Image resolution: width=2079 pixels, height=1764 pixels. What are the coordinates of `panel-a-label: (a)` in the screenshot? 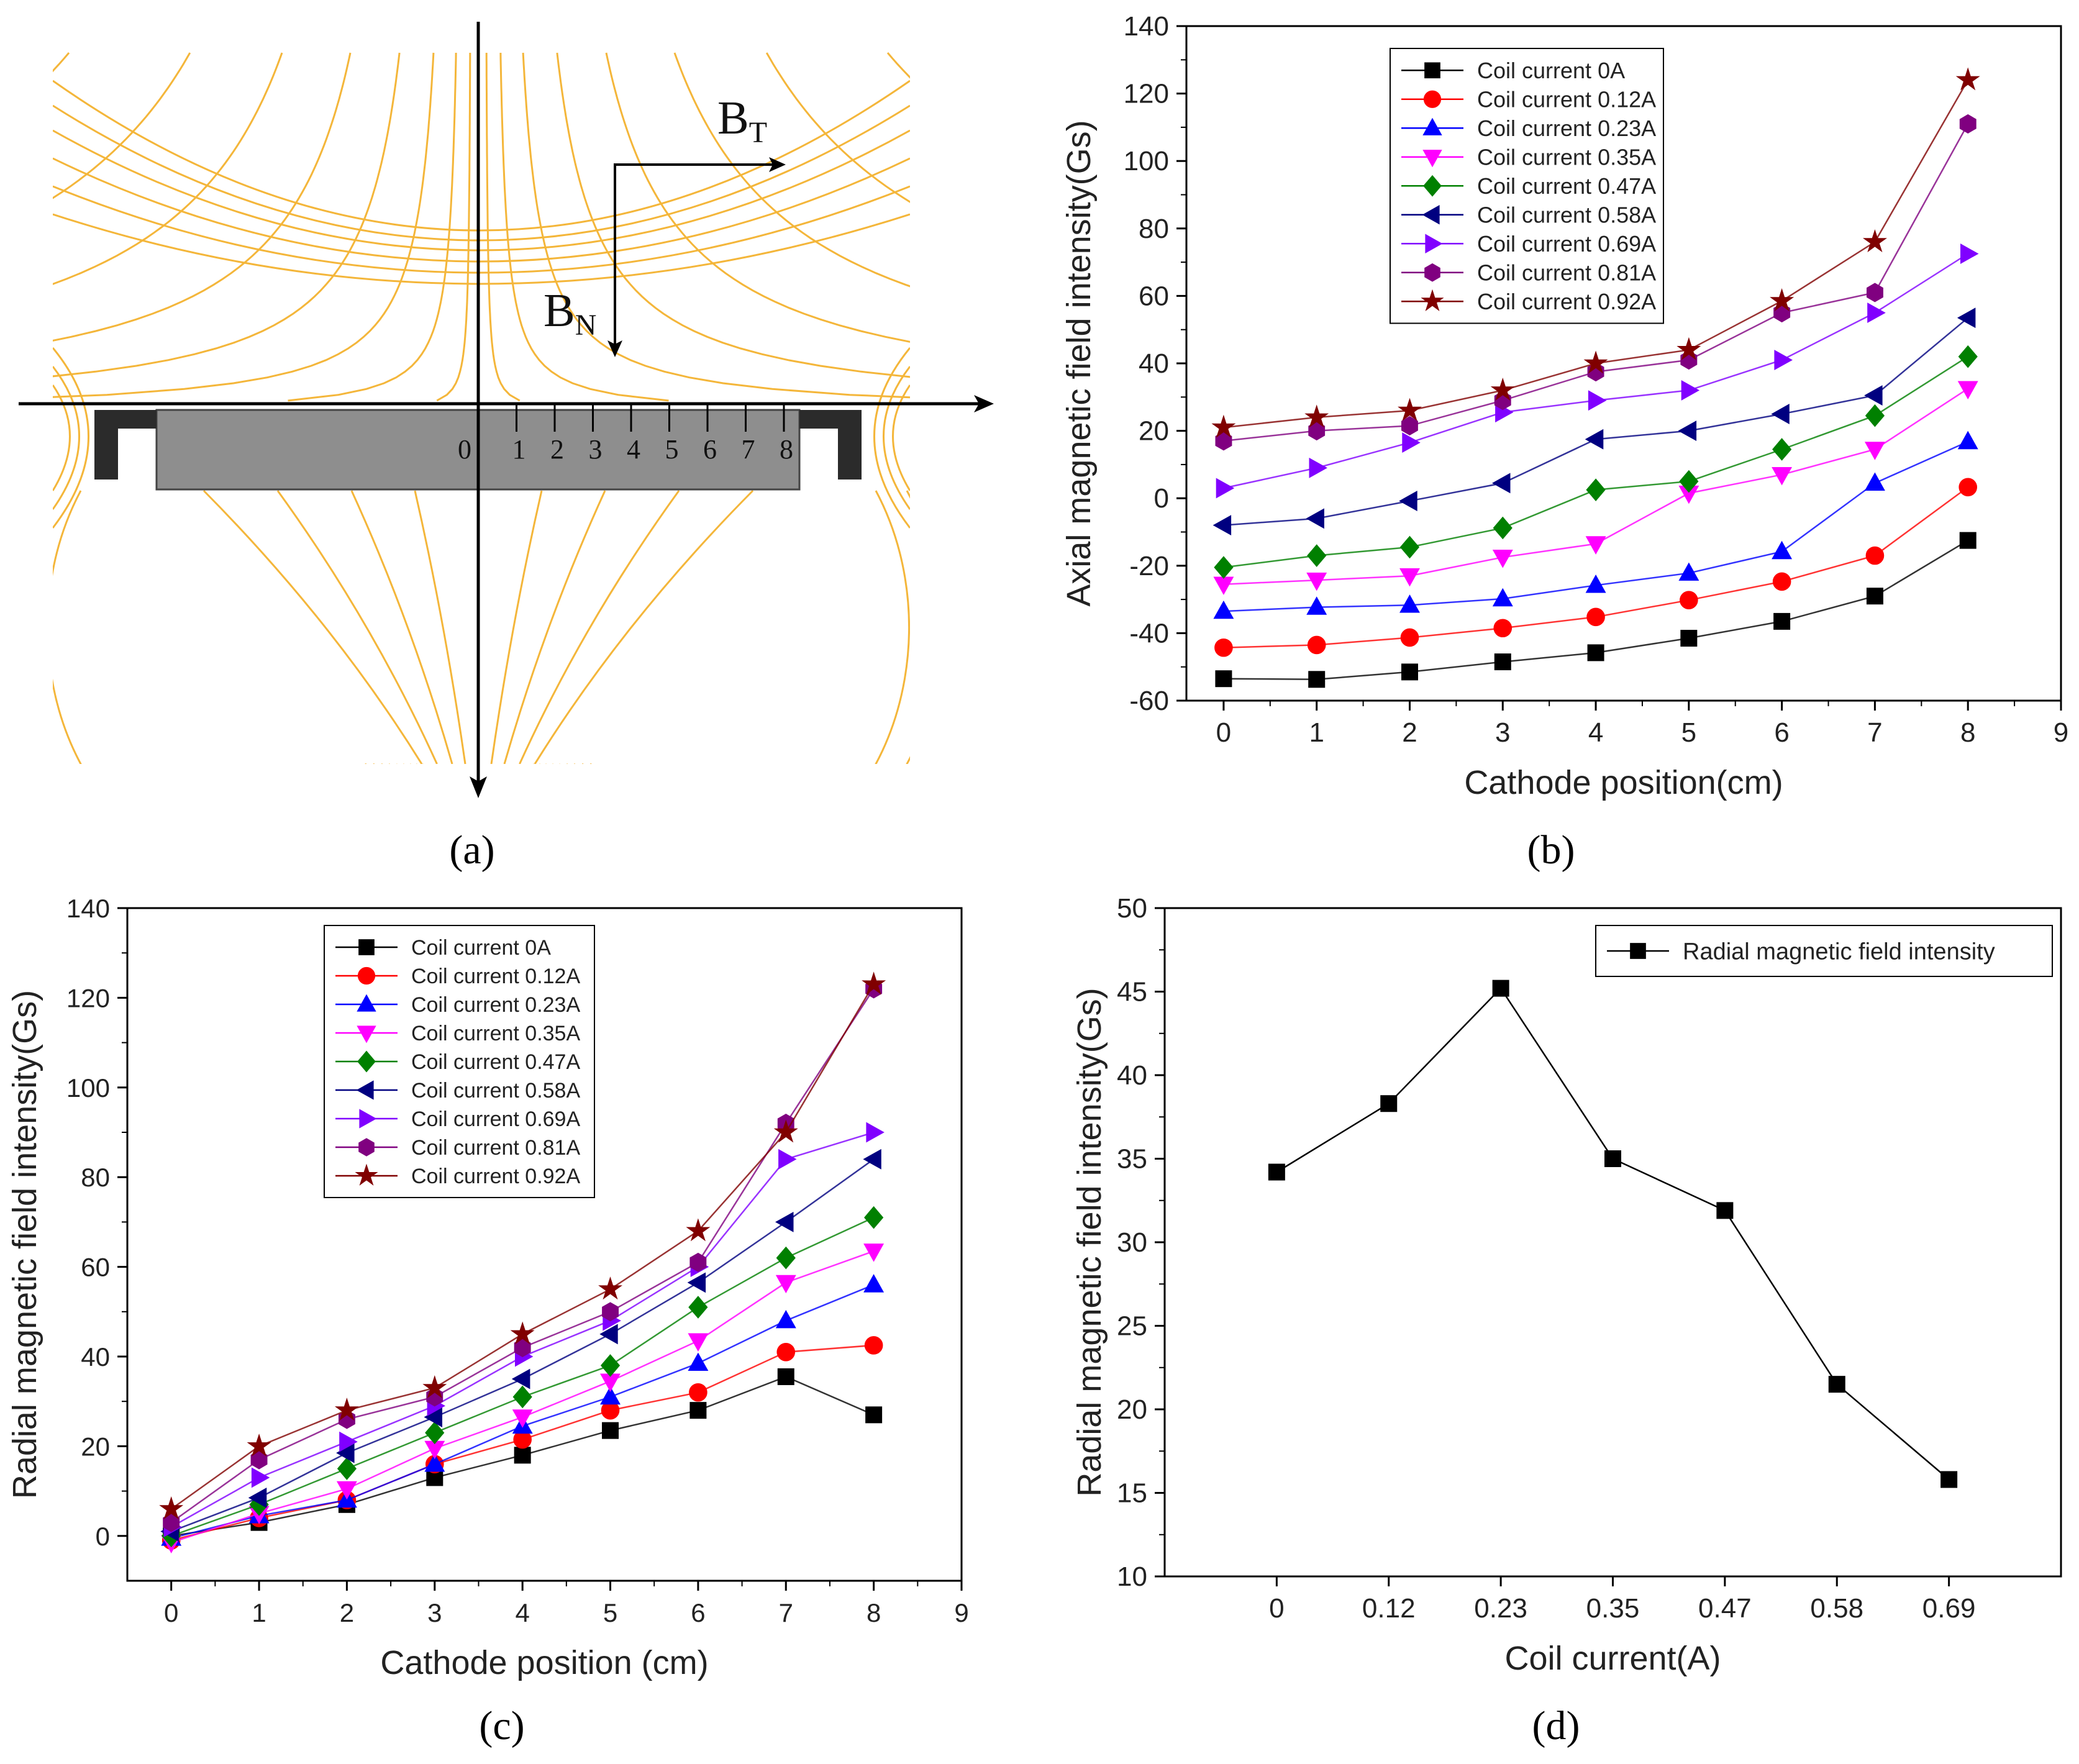 It's located at (471, 850).